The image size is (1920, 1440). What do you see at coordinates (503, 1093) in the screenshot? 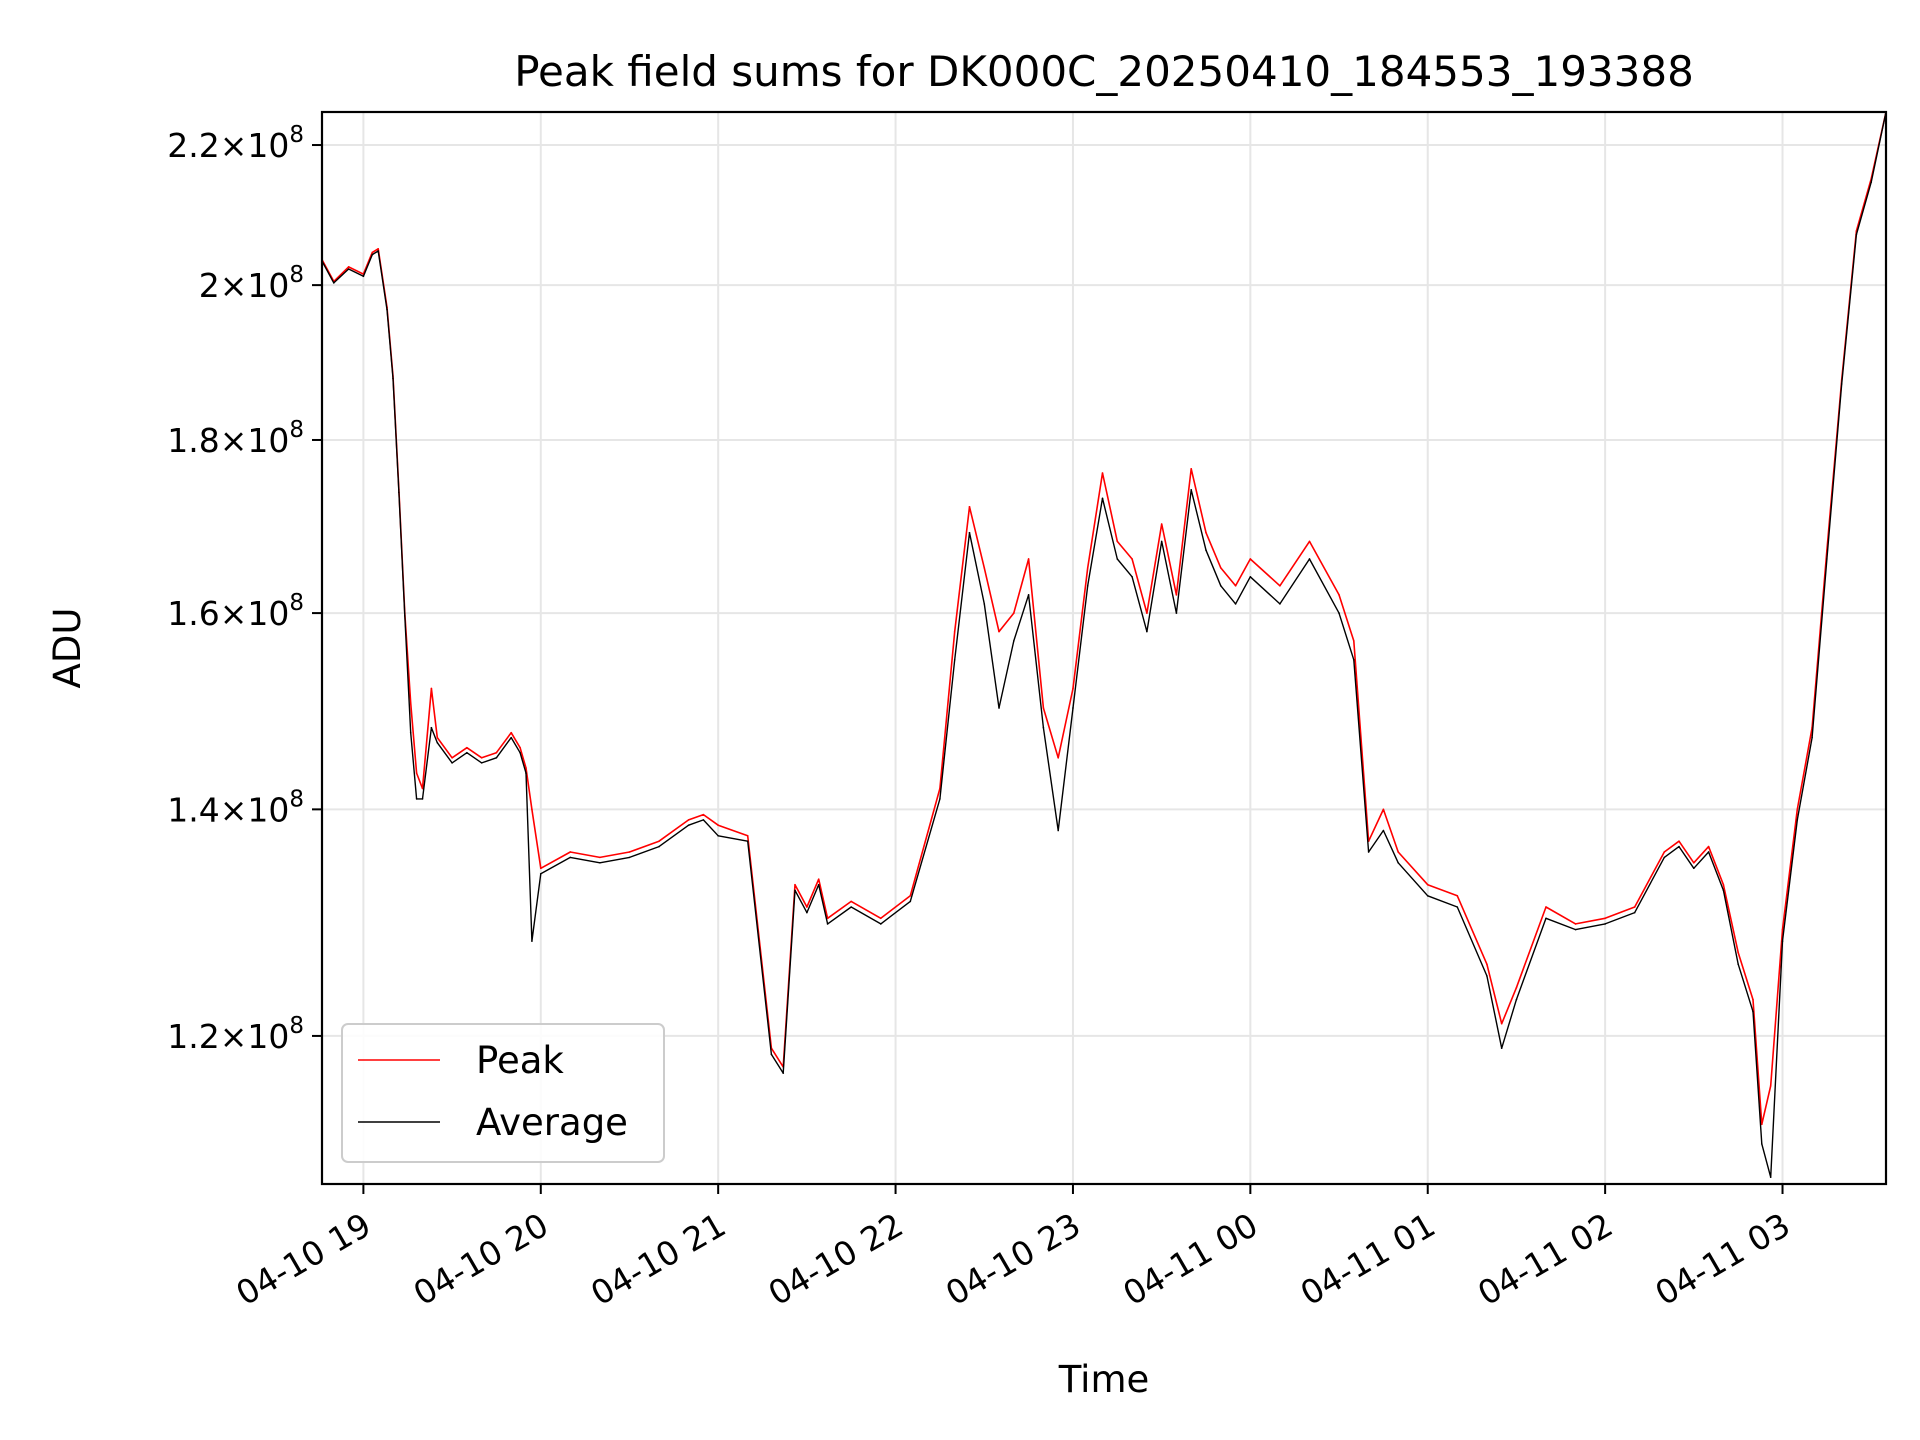
I see `legend-box` at bounding box center [503, 1093].